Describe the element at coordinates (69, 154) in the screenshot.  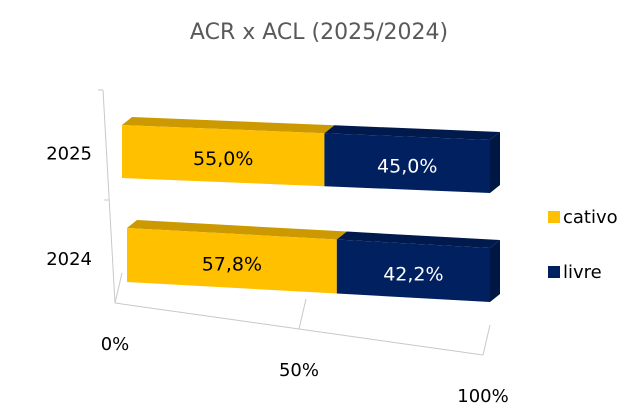
I see `y-tick-label: 2025` at that location.